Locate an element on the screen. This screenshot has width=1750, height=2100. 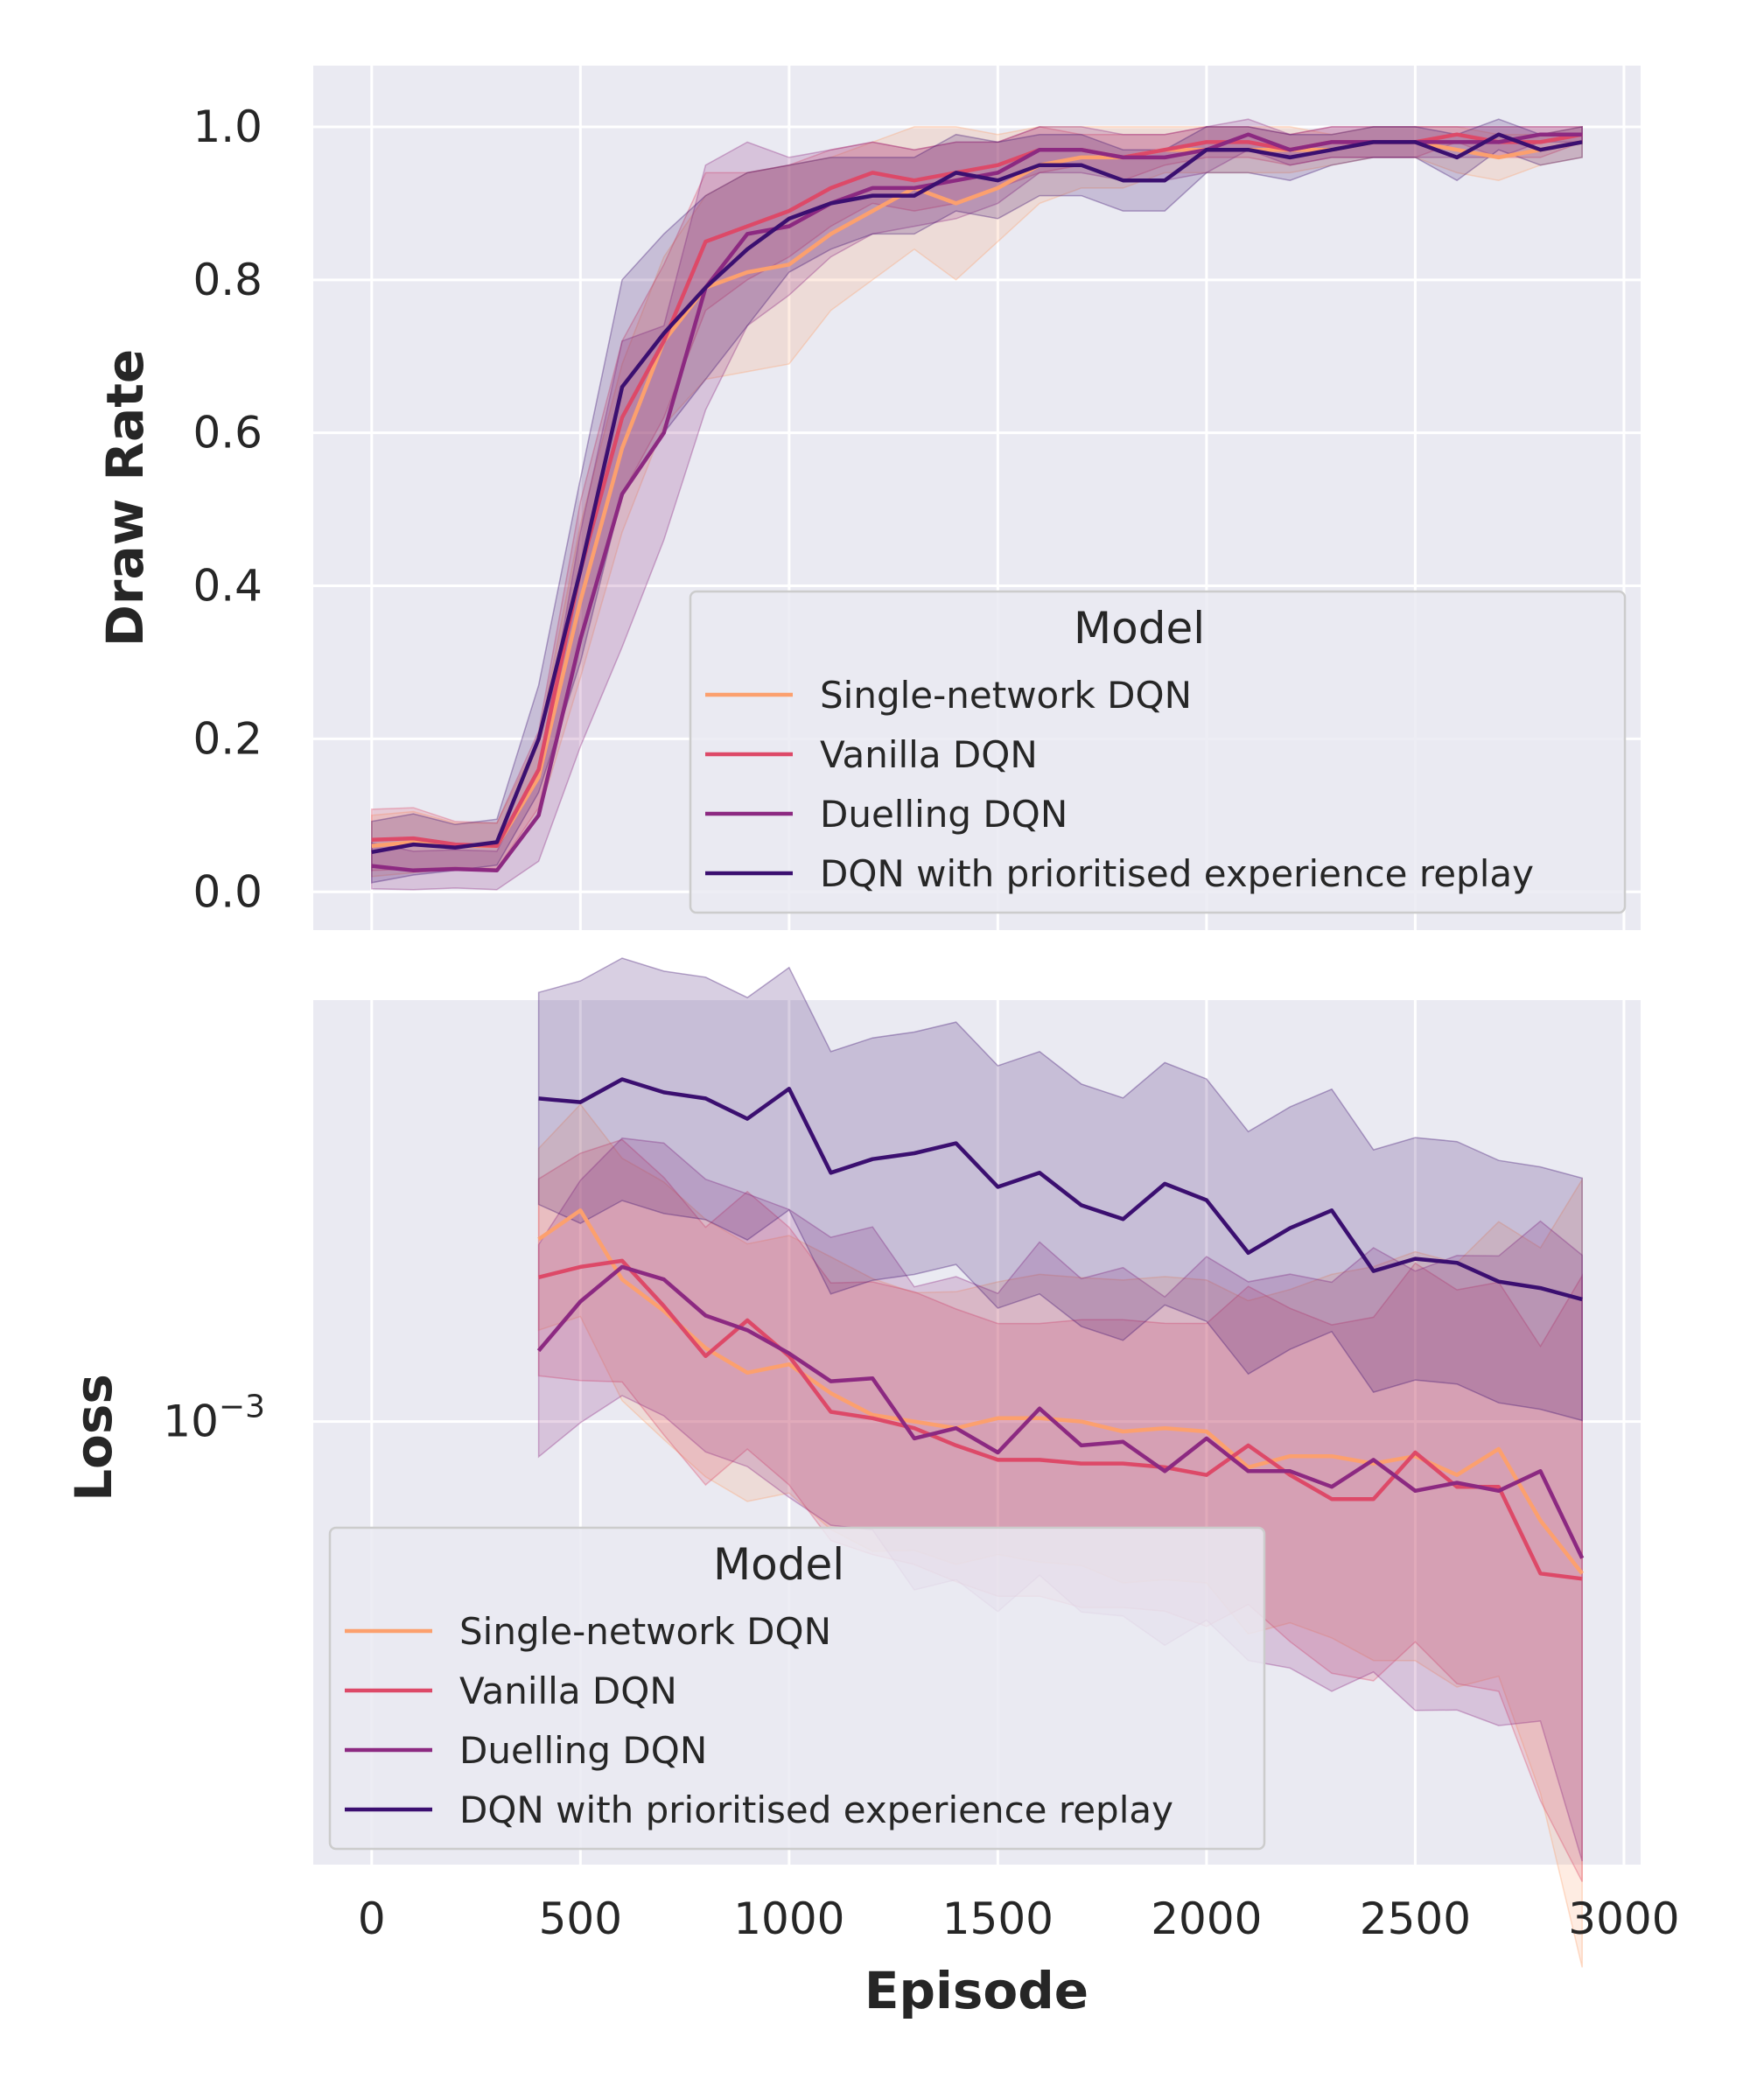
x-tick-label: 2000 is located at coordinates (1206, 1919).